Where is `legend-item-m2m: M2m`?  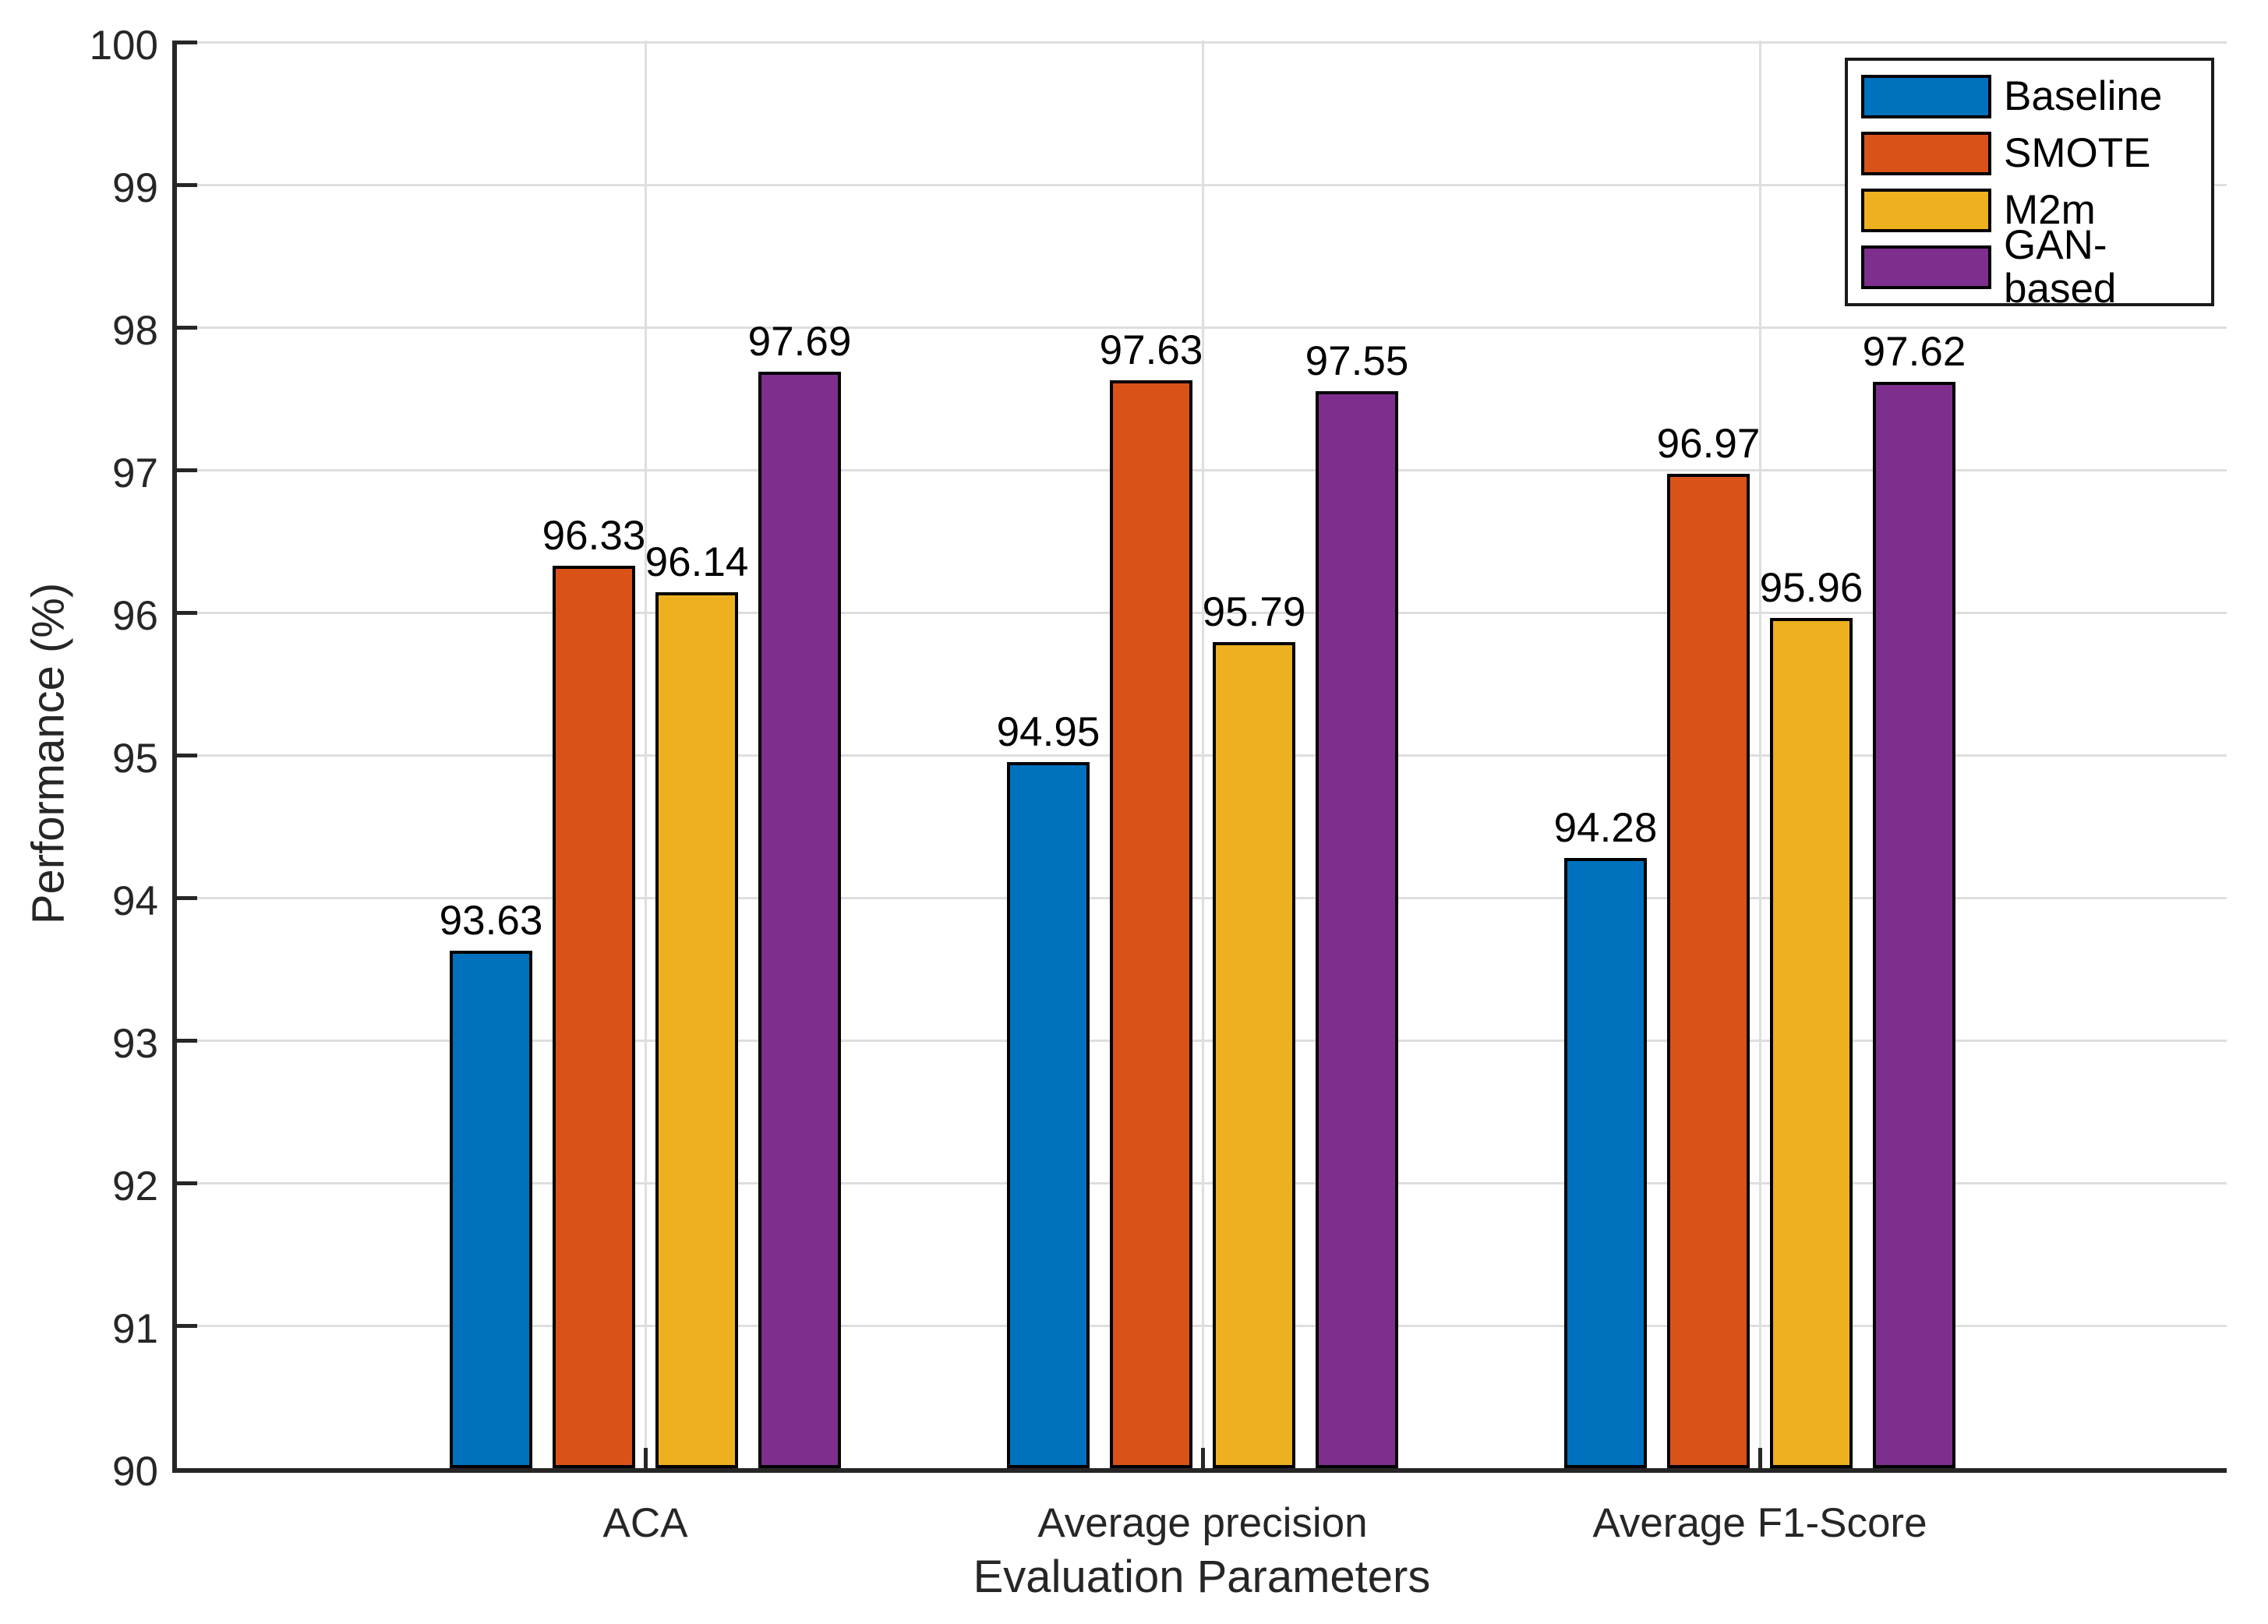 legend-item-m2m: M2m is located at coordinates (2033, 211).